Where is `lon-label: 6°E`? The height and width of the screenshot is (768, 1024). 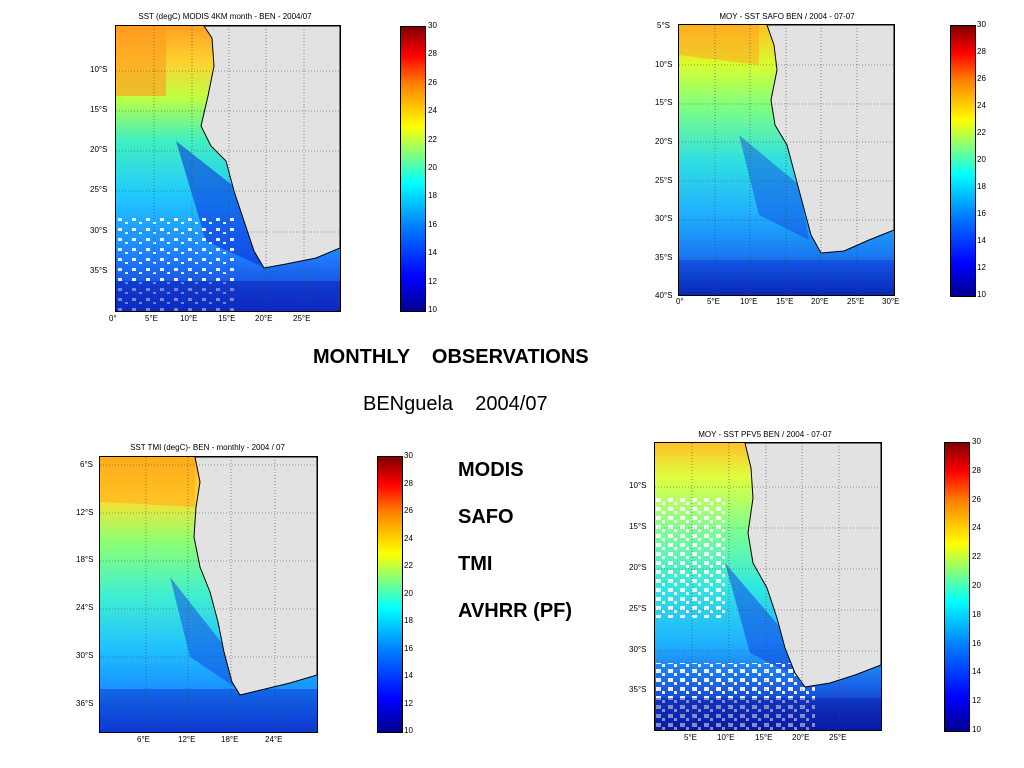 lon-label: 6°E is located at coordinates (143, 739).